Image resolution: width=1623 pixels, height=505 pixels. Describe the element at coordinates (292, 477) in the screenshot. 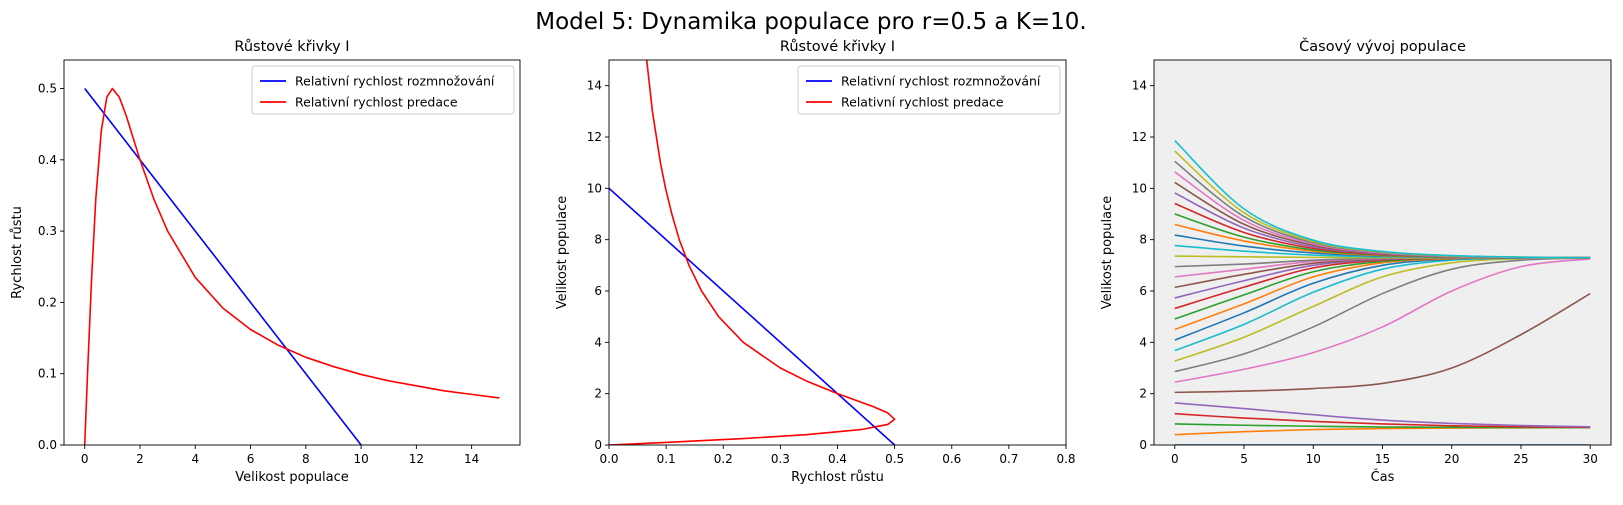

I see `x-axis-label: Velikost populace` at that location.